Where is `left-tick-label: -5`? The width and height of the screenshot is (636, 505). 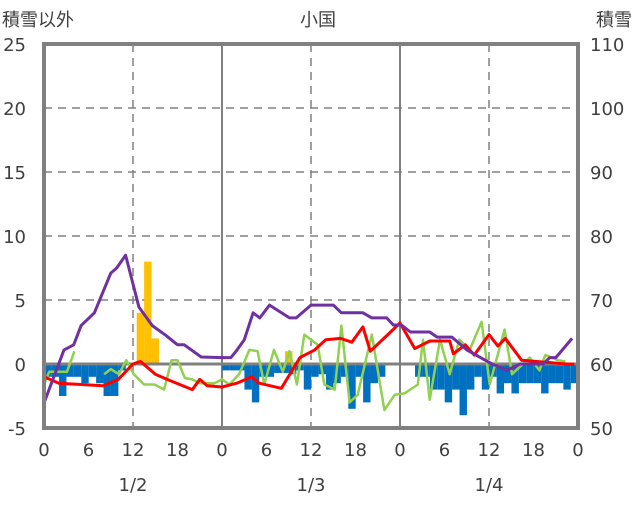 left-tick-label: -5 is located at coordinates (17, 429).